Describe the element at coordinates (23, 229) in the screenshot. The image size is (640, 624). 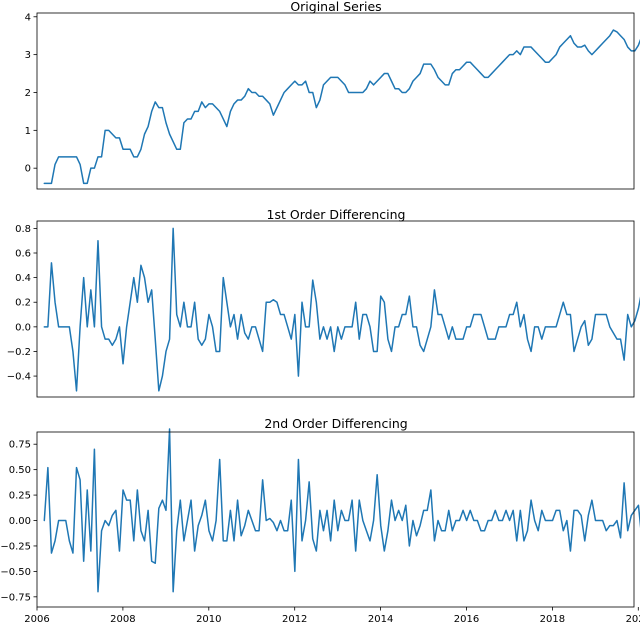
I see `y-tick-label: 0.8` at that location.